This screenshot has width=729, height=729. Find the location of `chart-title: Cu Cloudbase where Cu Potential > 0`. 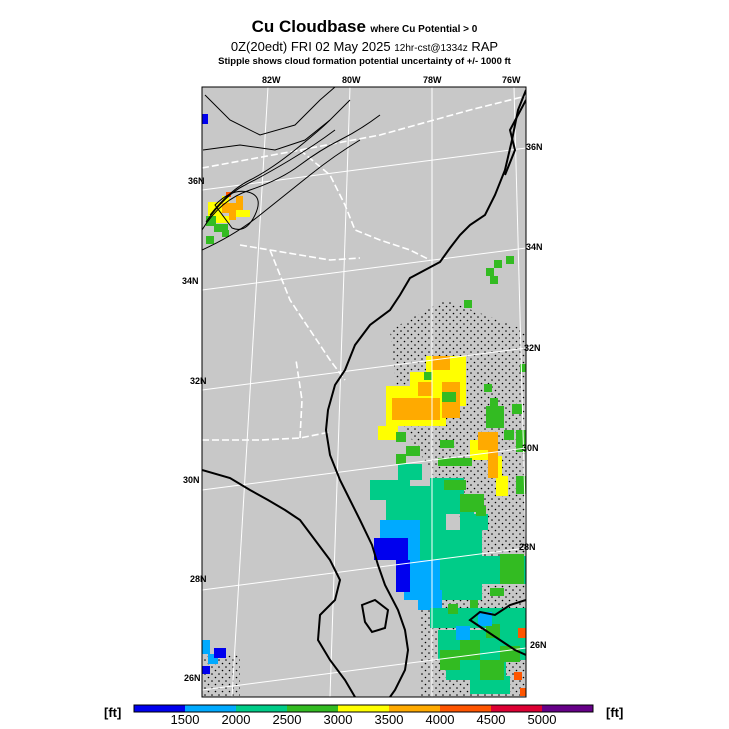

chart-title: Cu Cloudbase where Cu Potential > 0 is located at coordinates (364, 28).